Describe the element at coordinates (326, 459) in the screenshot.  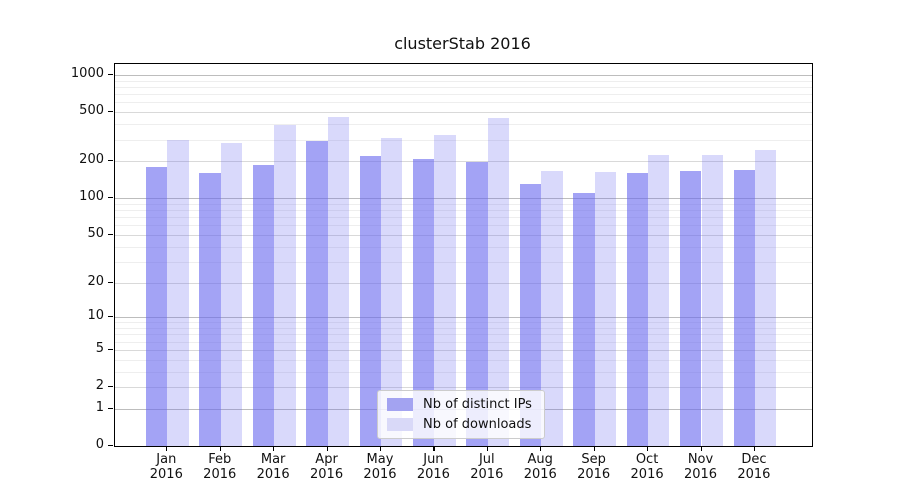
I see `x-tick-month: Apr` at that location.